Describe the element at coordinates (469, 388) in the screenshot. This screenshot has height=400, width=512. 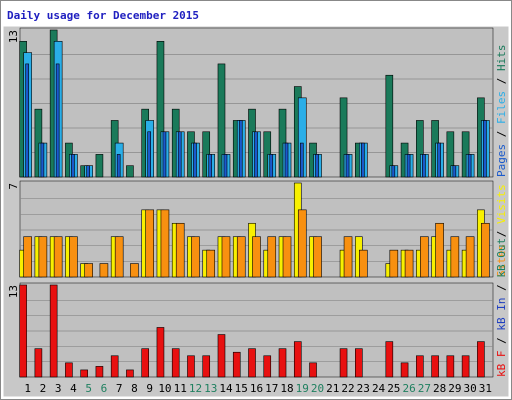
I see `x-tick-label: 30` at that location.